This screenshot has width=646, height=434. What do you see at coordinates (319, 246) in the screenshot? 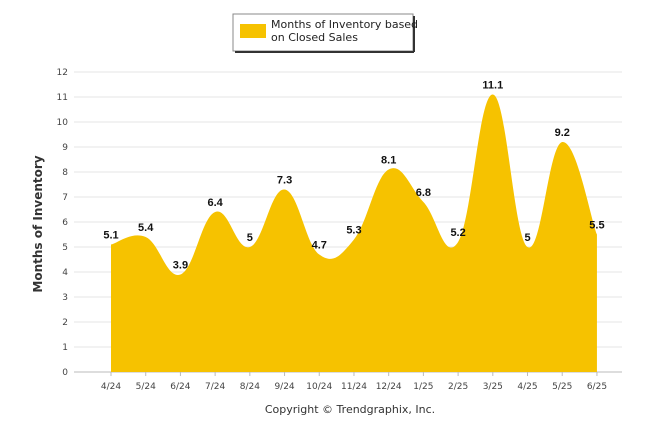
I see `data-label: 4.7` at bounding box center [319, 246].